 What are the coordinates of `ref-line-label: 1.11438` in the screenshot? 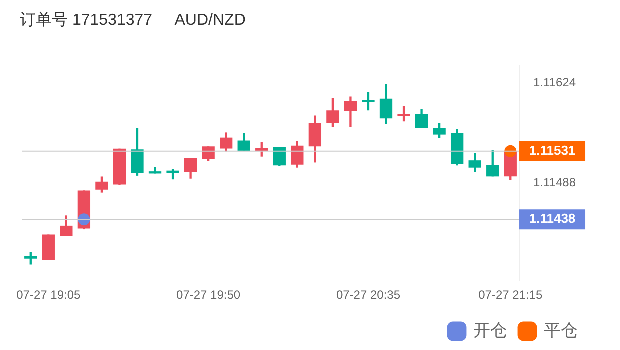 It's located at (552, 218).